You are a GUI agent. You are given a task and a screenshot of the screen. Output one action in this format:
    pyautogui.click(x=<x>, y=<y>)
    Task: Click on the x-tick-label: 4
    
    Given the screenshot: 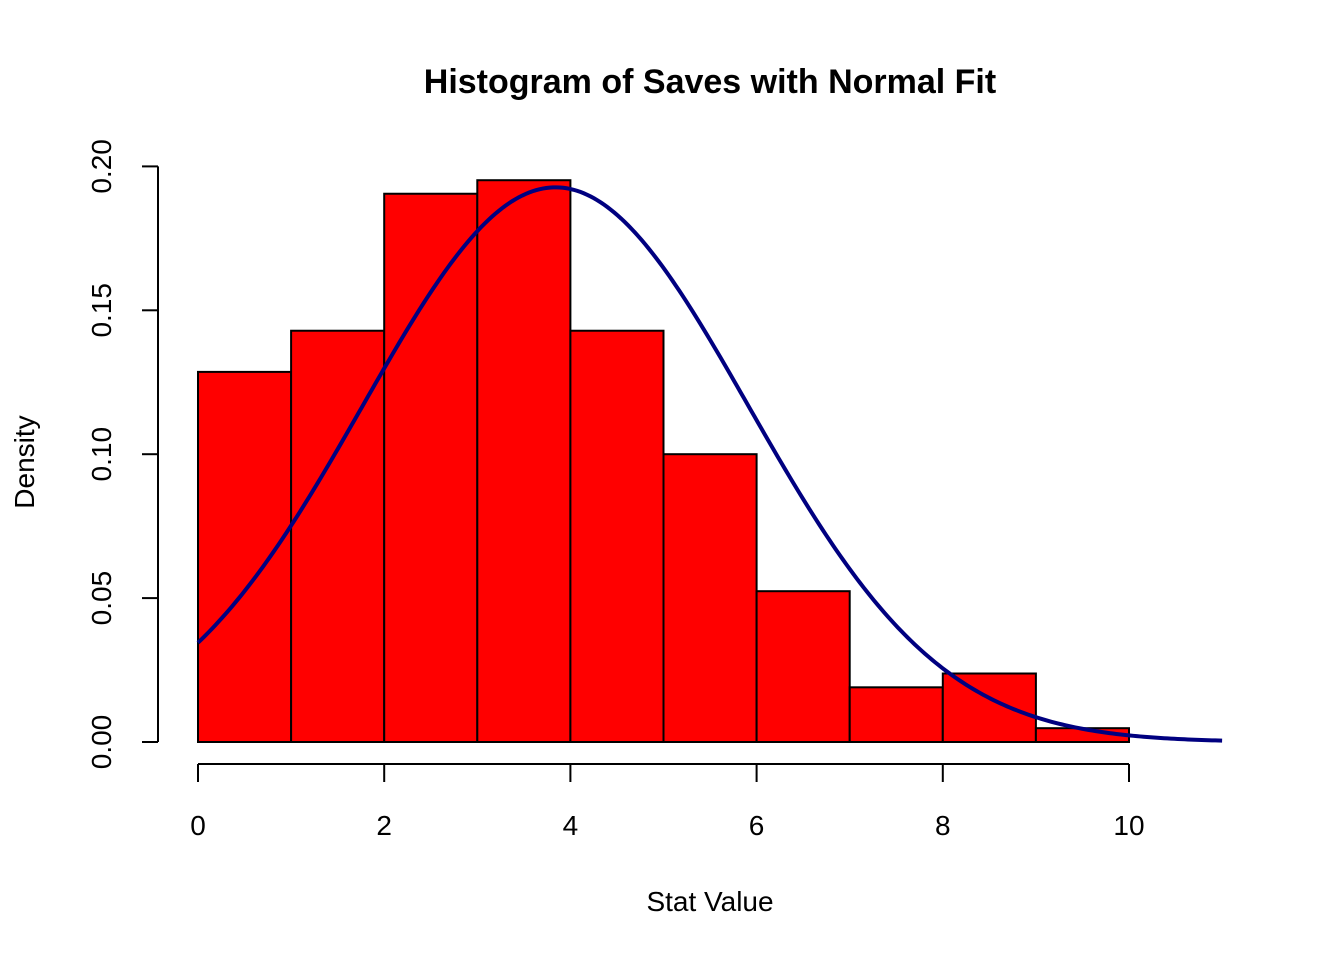 What is the action you would take?
    pyautogui.click(x=571, y=825)
    